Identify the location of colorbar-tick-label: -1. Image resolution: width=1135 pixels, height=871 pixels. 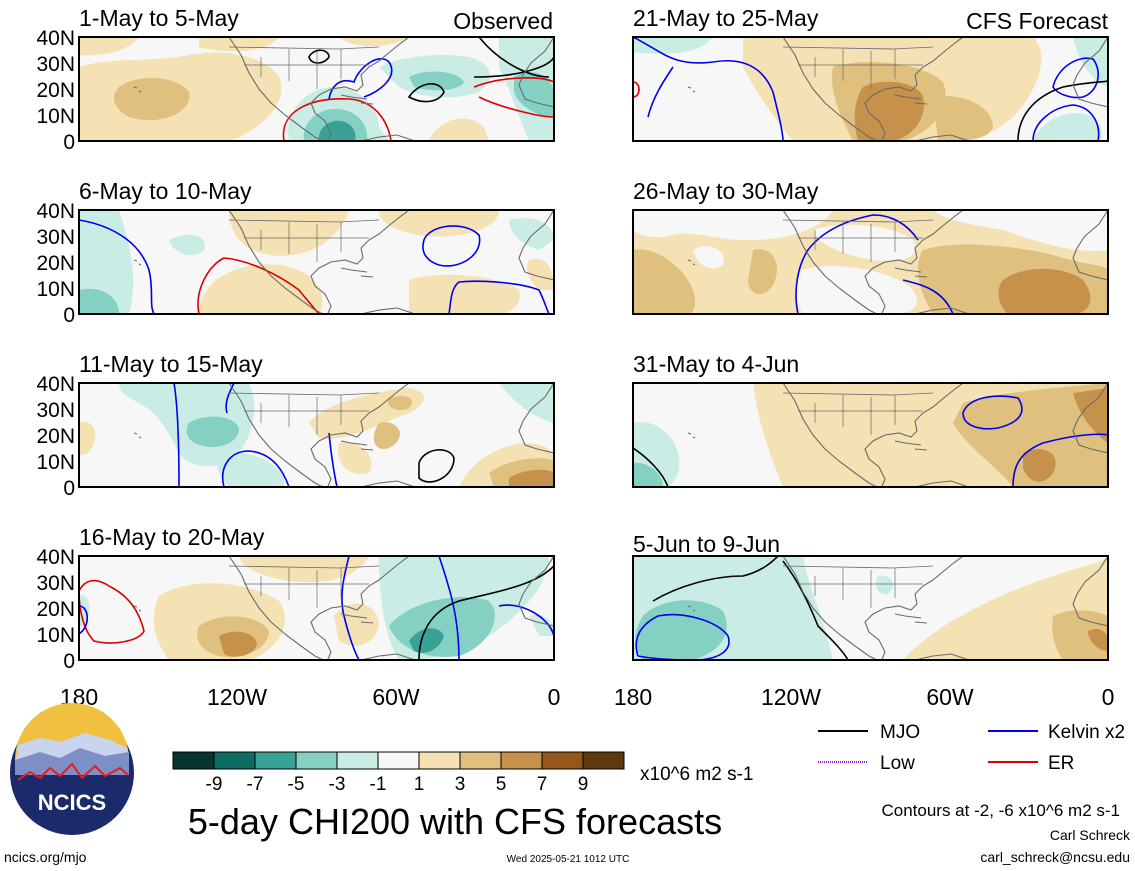
(378, 784).